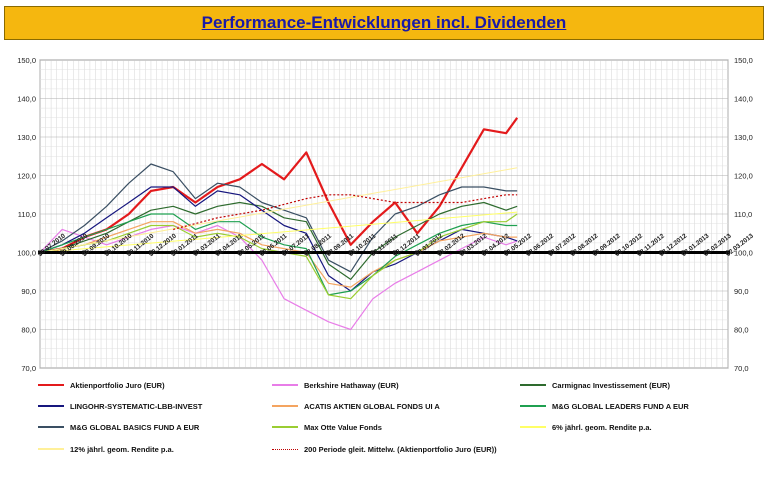 Image resolution: width=770 pixels, height=477 pixels. I want to click on y-tick-label-left: 110,0, so click(27, 214).